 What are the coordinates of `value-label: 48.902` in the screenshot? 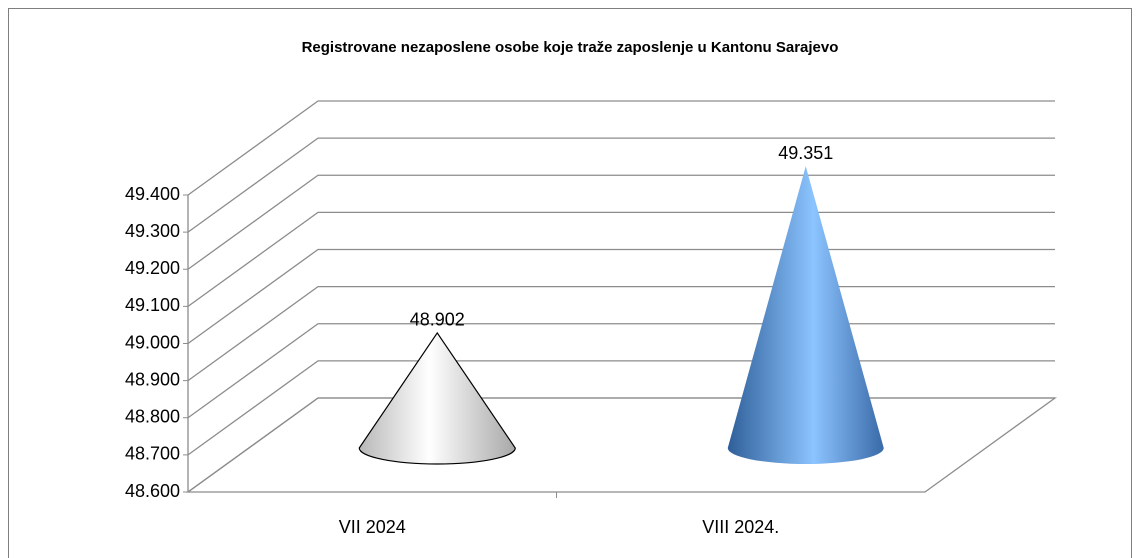 It's located at (437, 320).